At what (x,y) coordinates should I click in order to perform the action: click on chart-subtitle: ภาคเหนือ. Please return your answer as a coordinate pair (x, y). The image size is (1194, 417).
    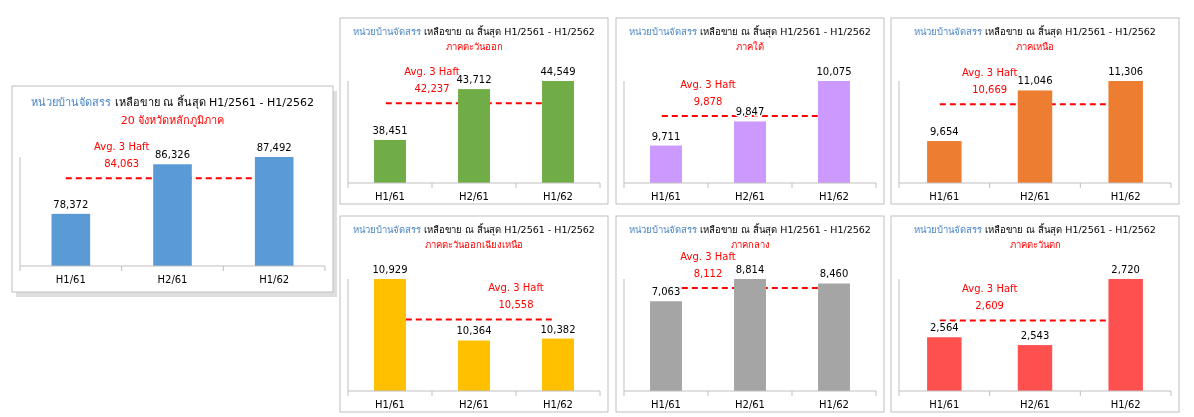
    Looking at the image, I should click on (1035, 46).